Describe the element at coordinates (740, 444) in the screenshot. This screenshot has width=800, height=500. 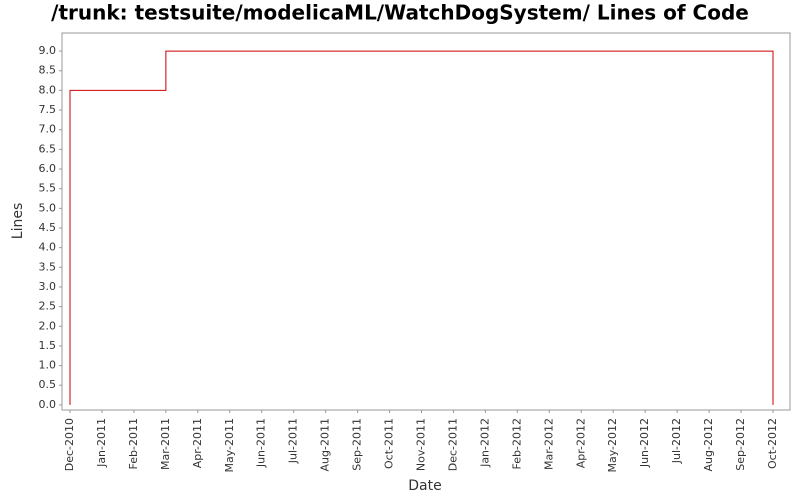
I see `x-tick-label: Sep-2012` at that location.